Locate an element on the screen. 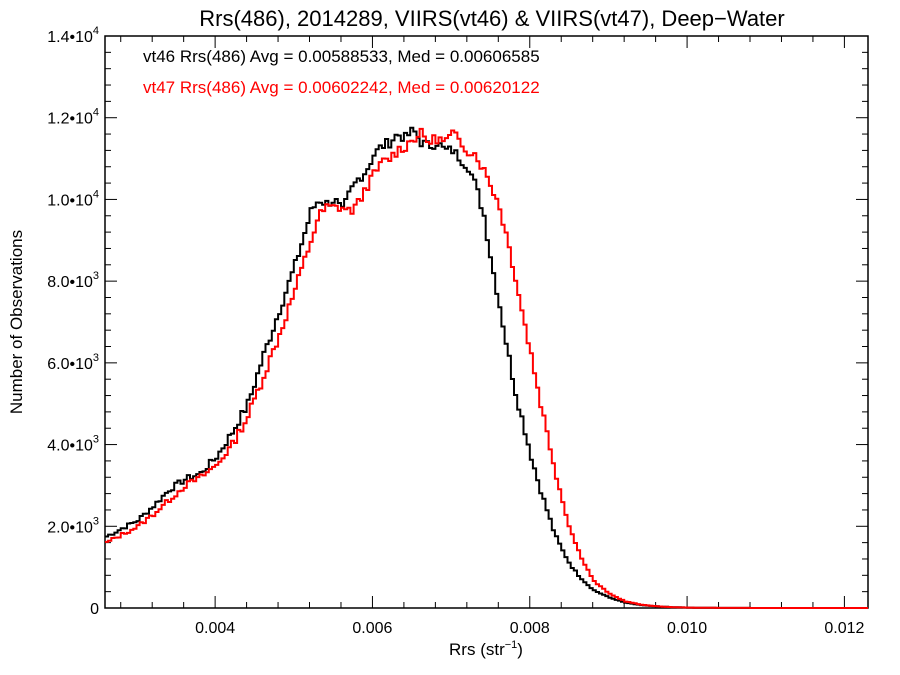  x-tick-label: 0.004 is located at coordinates (215, 628).